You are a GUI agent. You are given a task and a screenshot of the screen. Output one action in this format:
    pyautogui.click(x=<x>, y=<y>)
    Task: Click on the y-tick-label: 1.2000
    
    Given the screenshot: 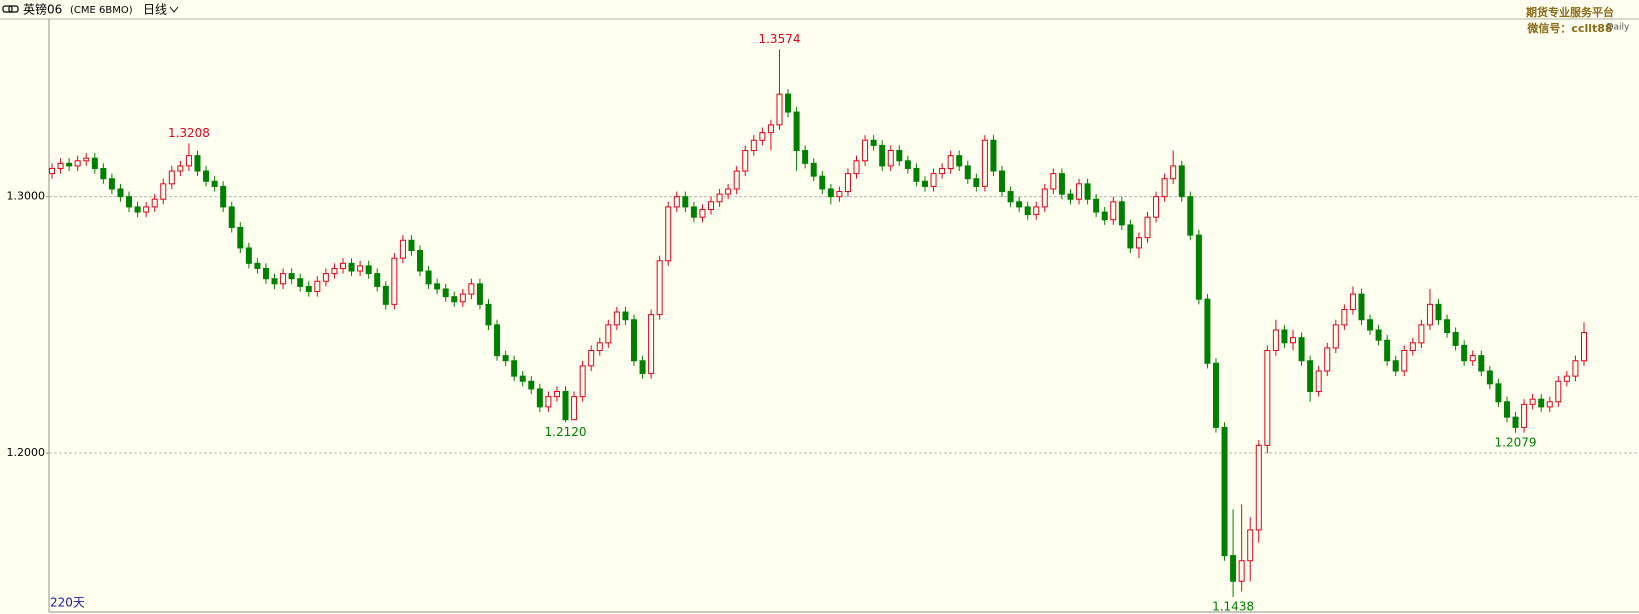 What is the action you would take?
    pyautogui.click(x=26, y=452)
    